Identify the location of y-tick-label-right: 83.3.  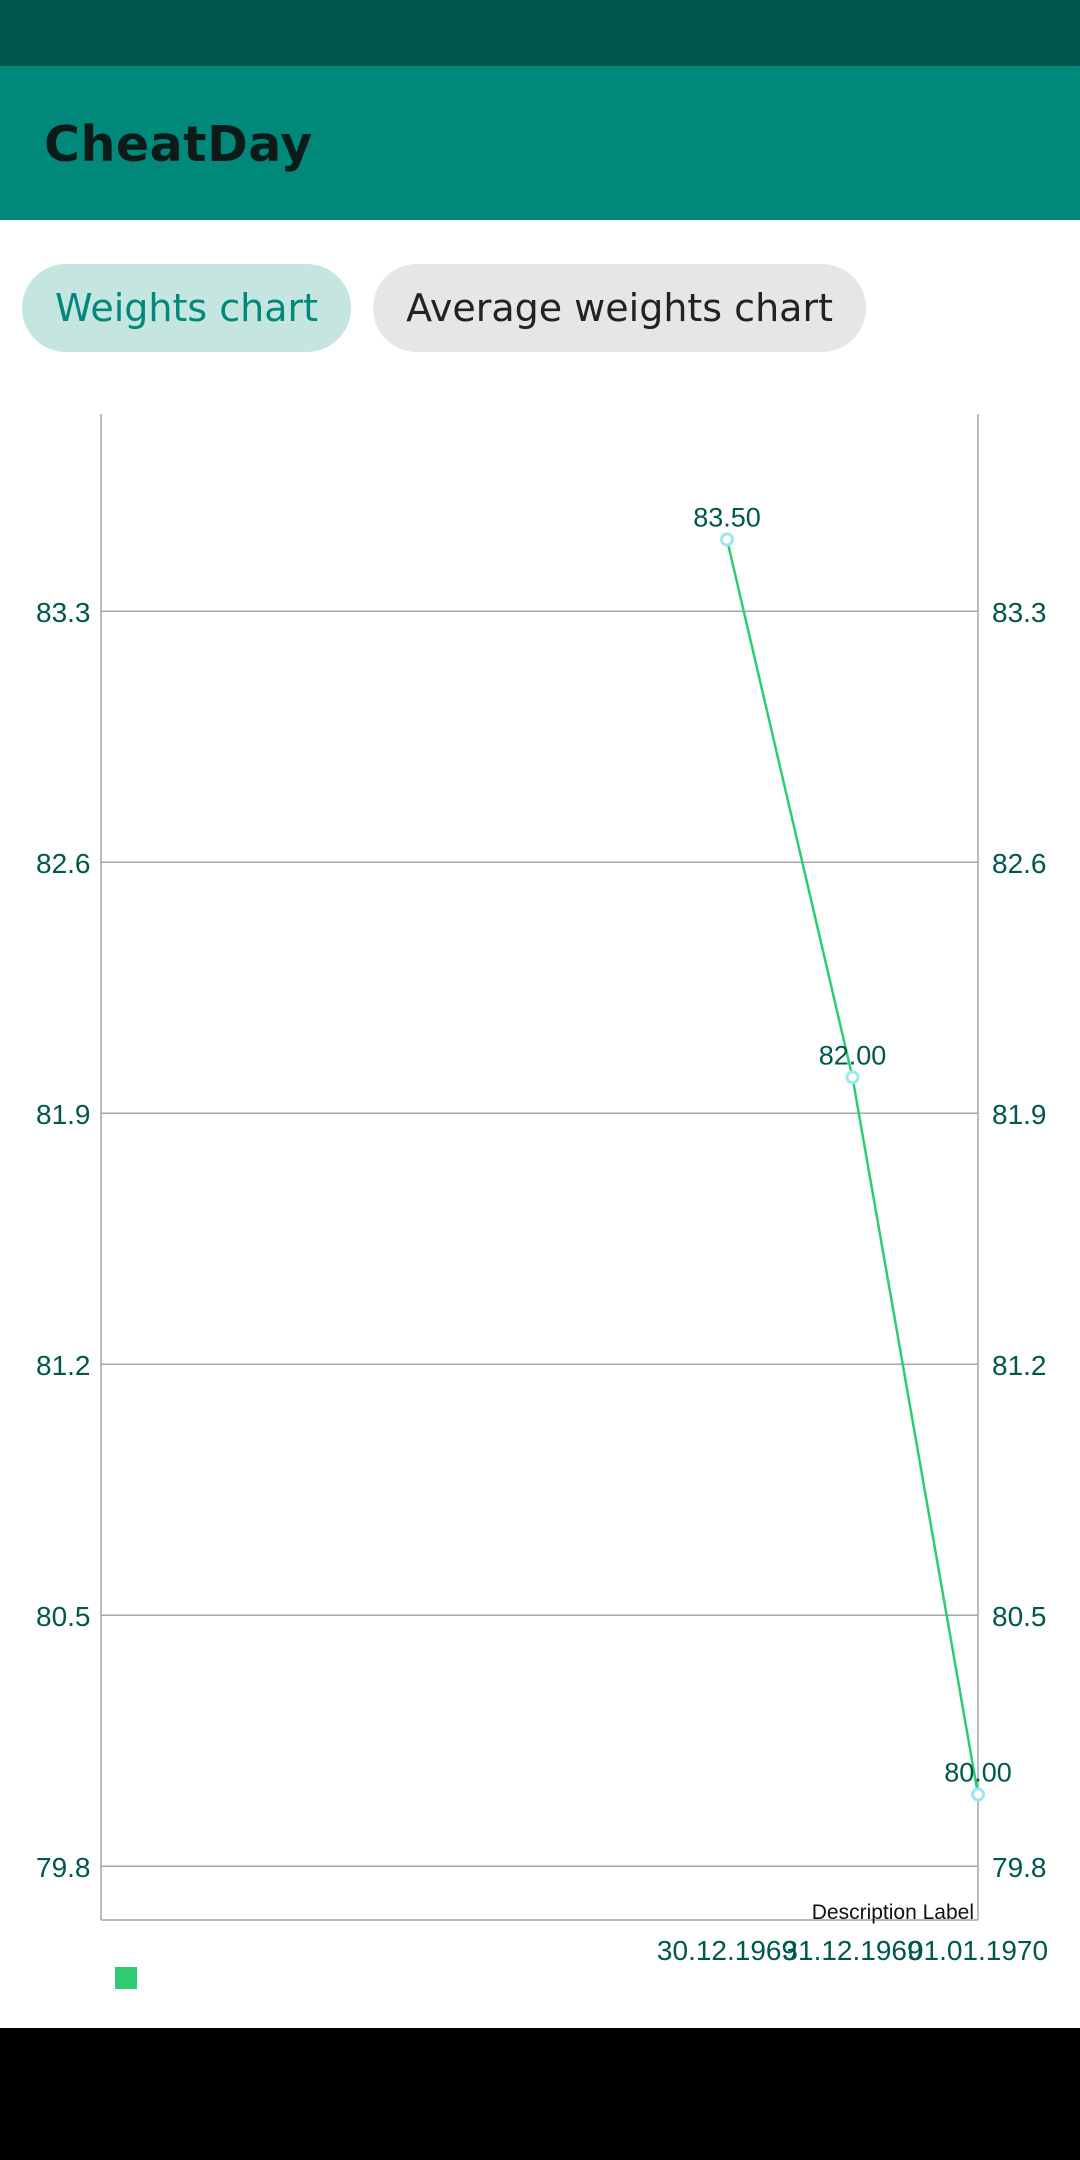
(1019, 612).